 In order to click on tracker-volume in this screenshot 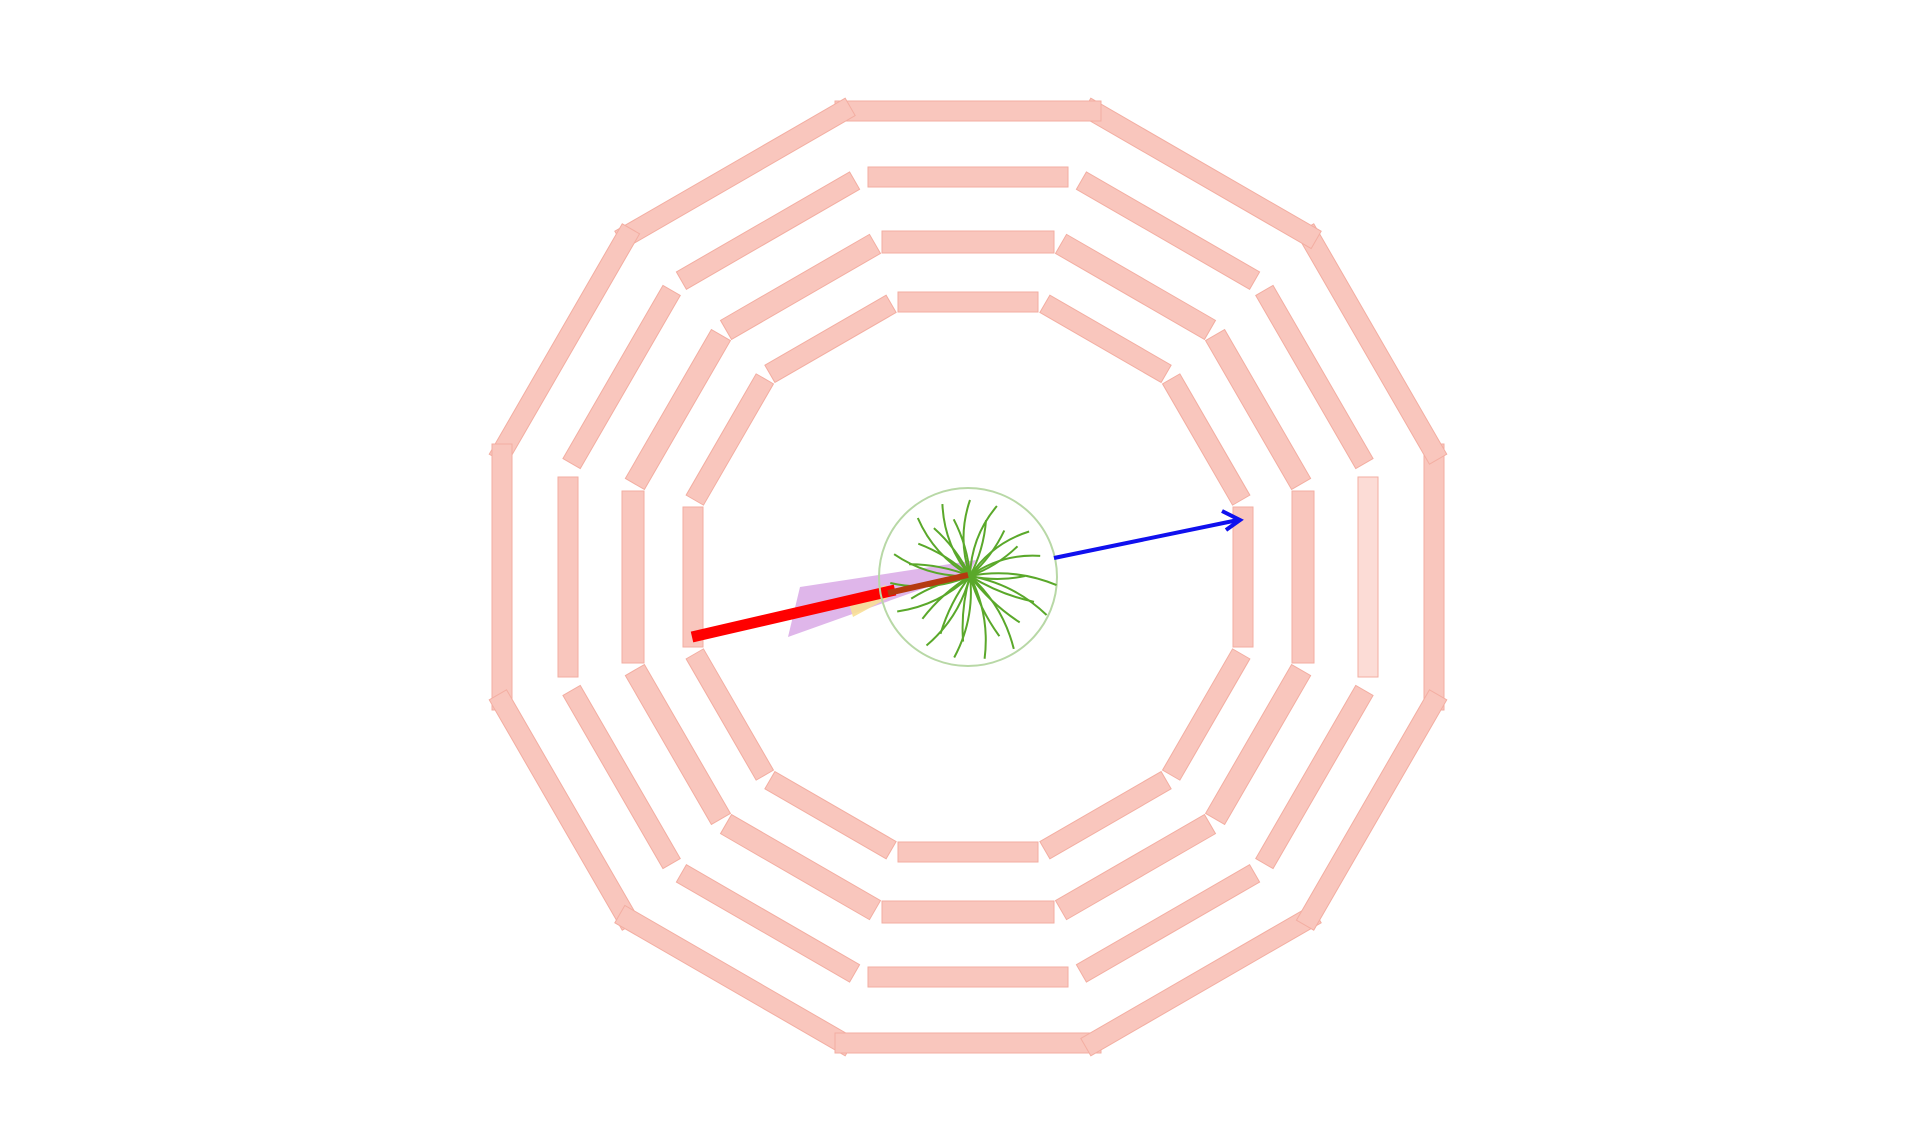, I will do `click(968, 577)`.